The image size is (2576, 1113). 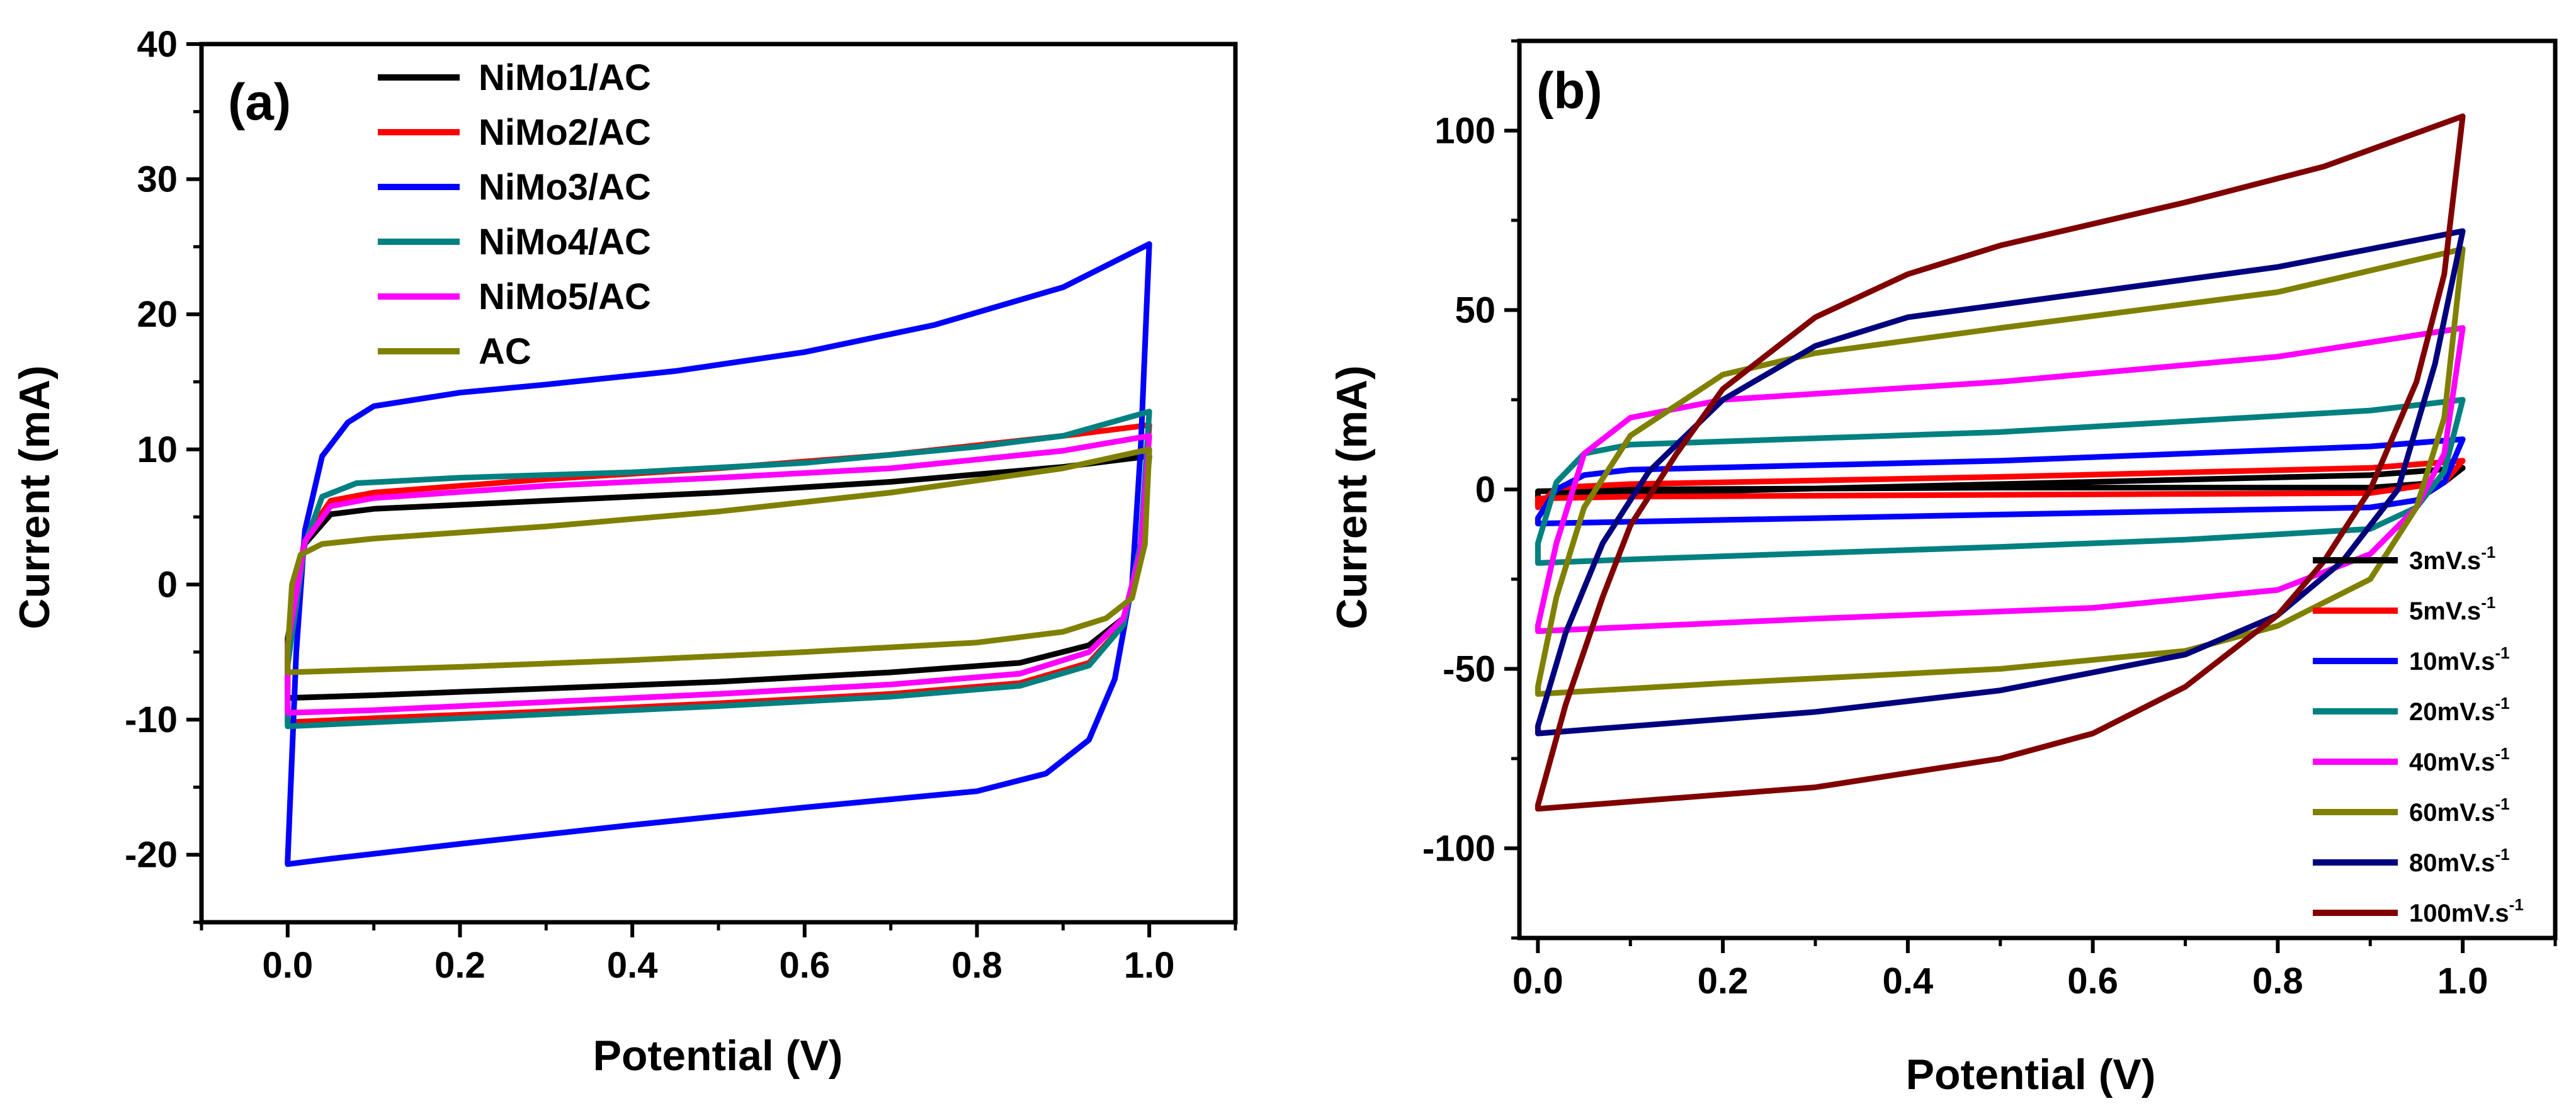 I want to click on legend-label-text: NiMo2/AC, so click(x=565, y=132).